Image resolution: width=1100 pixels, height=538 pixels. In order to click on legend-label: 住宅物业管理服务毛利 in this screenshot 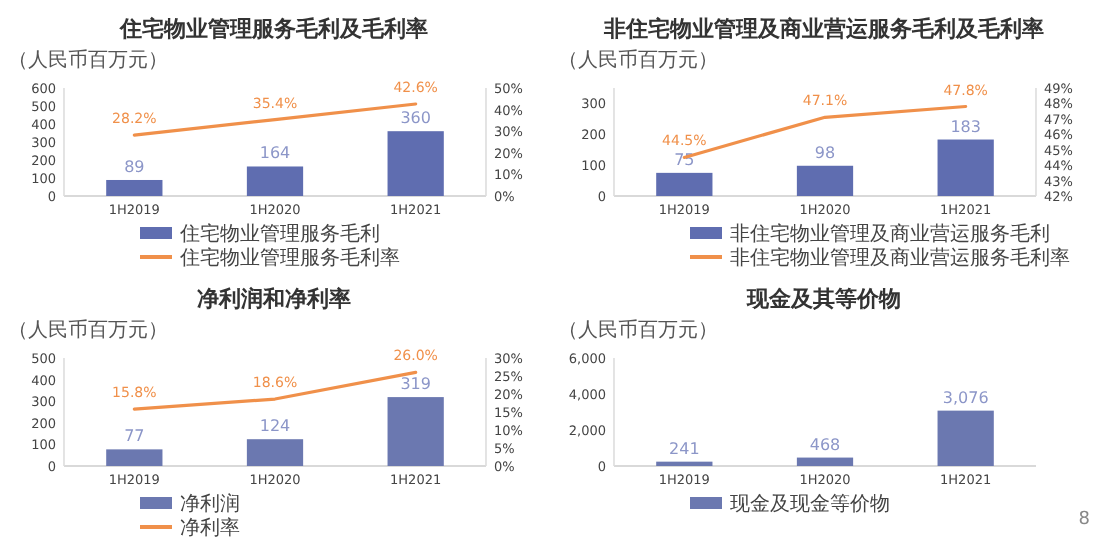, I will do `click(280, 234)`.